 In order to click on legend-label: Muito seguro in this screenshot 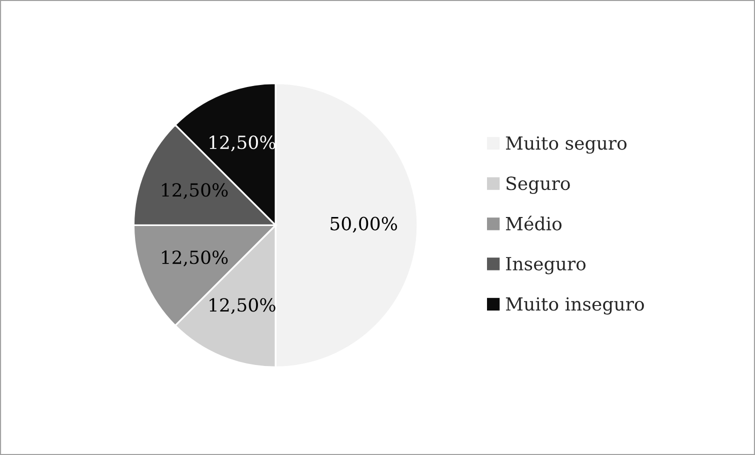, I will do `click(566, 145)`.